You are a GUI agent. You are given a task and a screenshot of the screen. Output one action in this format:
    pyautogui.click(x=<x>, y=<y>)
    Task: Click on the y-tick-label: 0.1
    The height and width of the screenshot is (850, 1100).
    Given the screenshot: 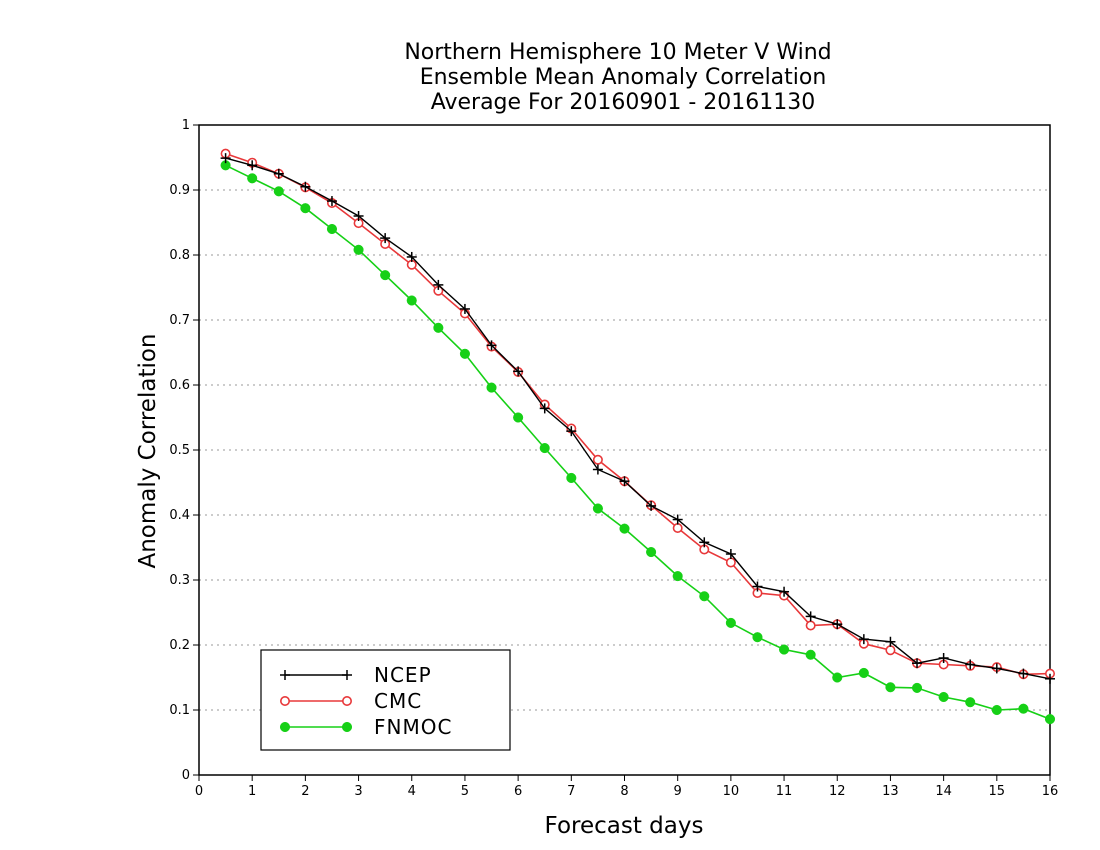 What is the action you would take?
    pyautogui.click(x=179, y=710)
    